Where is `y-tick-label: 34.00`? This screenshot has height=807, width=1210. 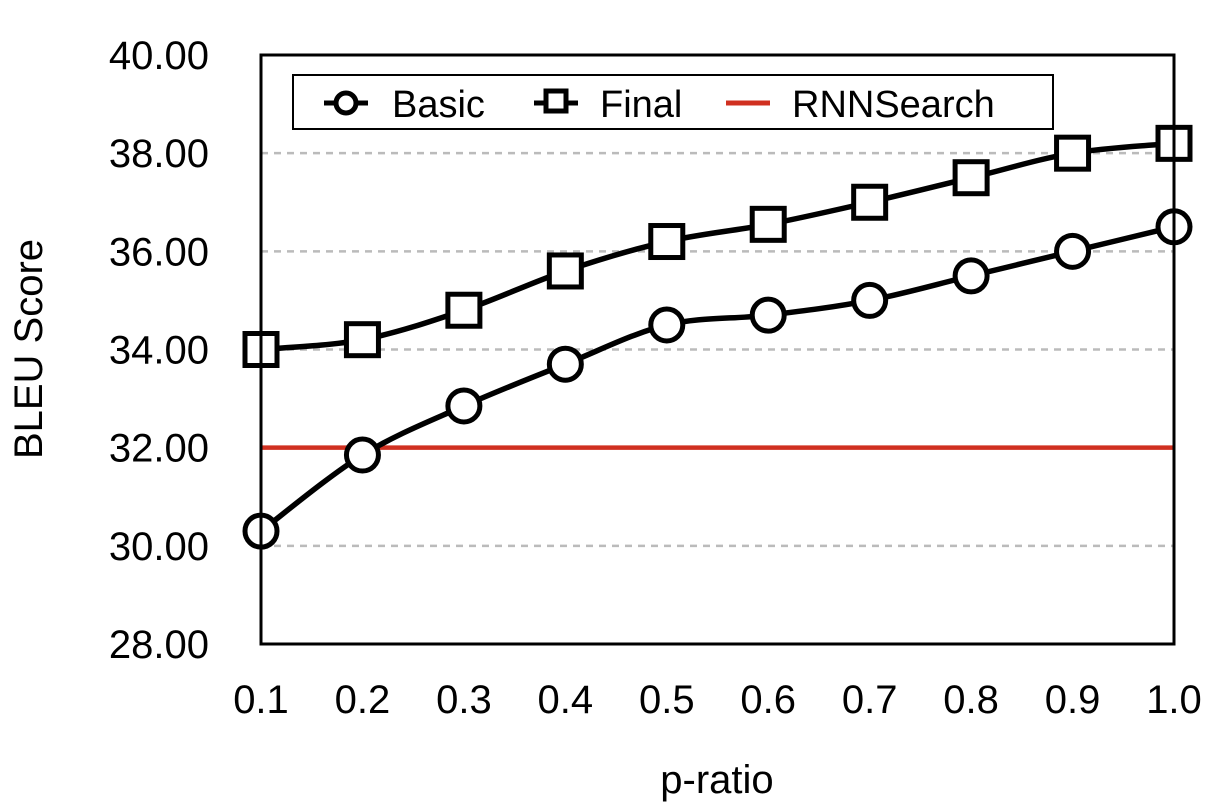 y-tick-label: 34.00 is located at coordinates (159, 351).